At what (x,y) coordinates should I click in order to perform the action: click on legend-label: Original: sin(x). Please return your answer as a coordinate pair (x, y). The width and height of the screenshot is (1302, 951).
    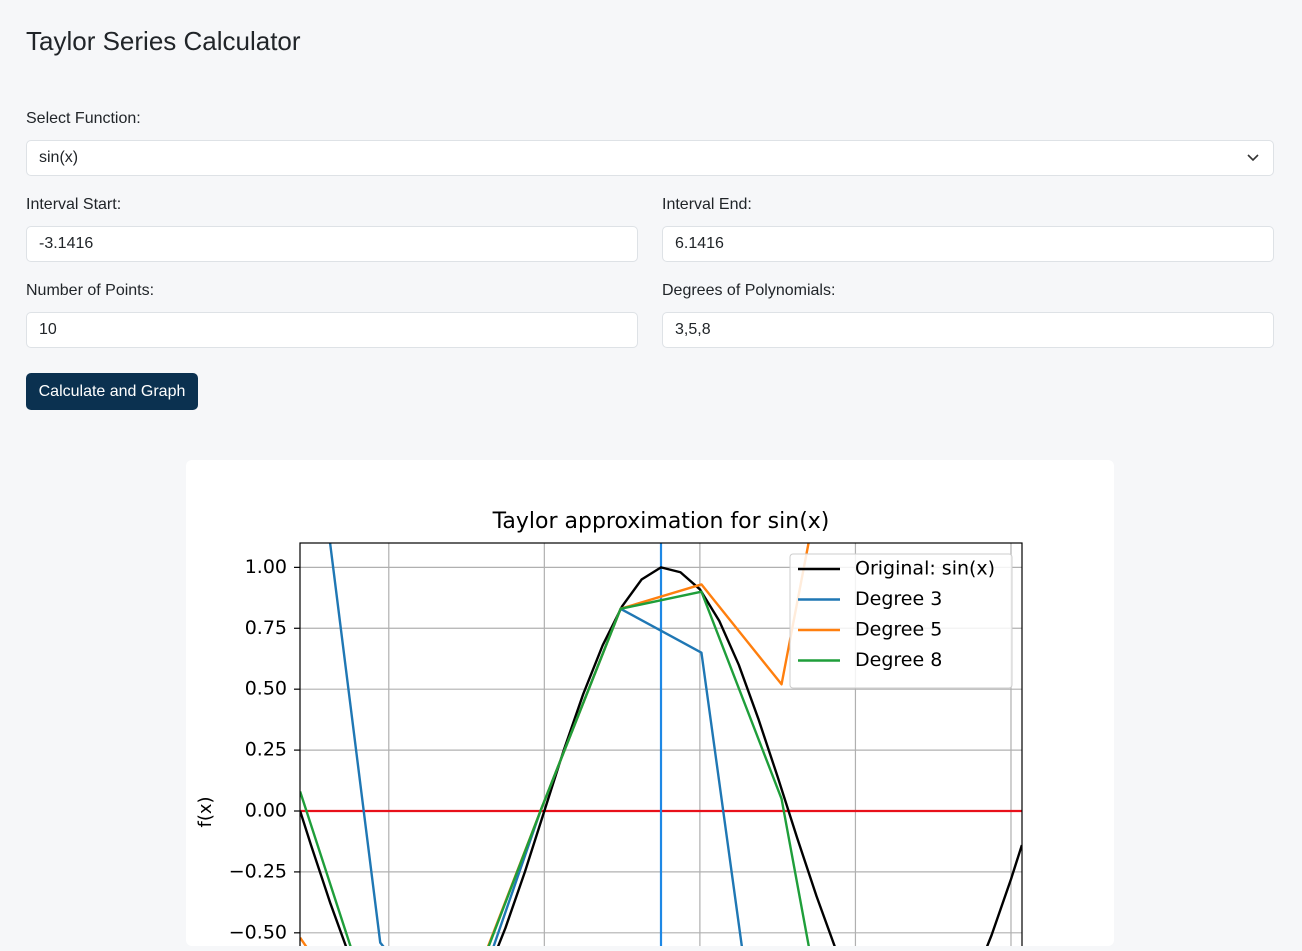
    Looking at the image, I should click on (925, 569).